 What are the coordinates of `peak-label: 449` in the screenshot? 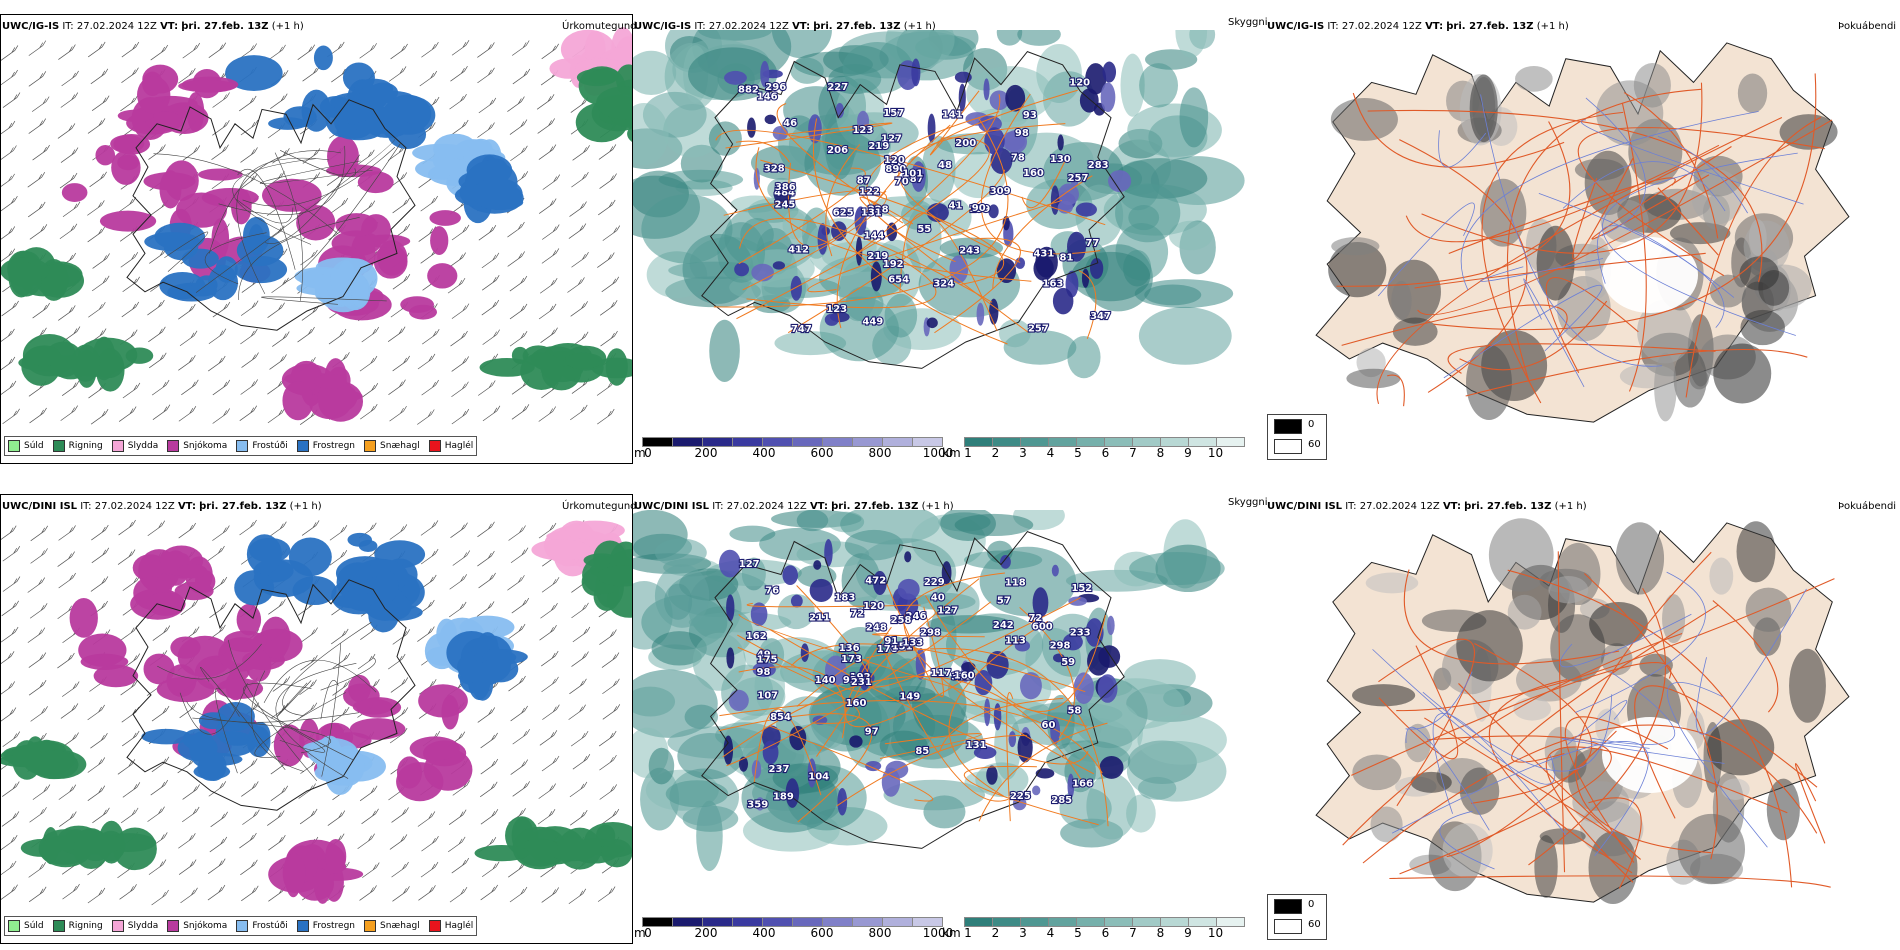 It's located at (872, 321).